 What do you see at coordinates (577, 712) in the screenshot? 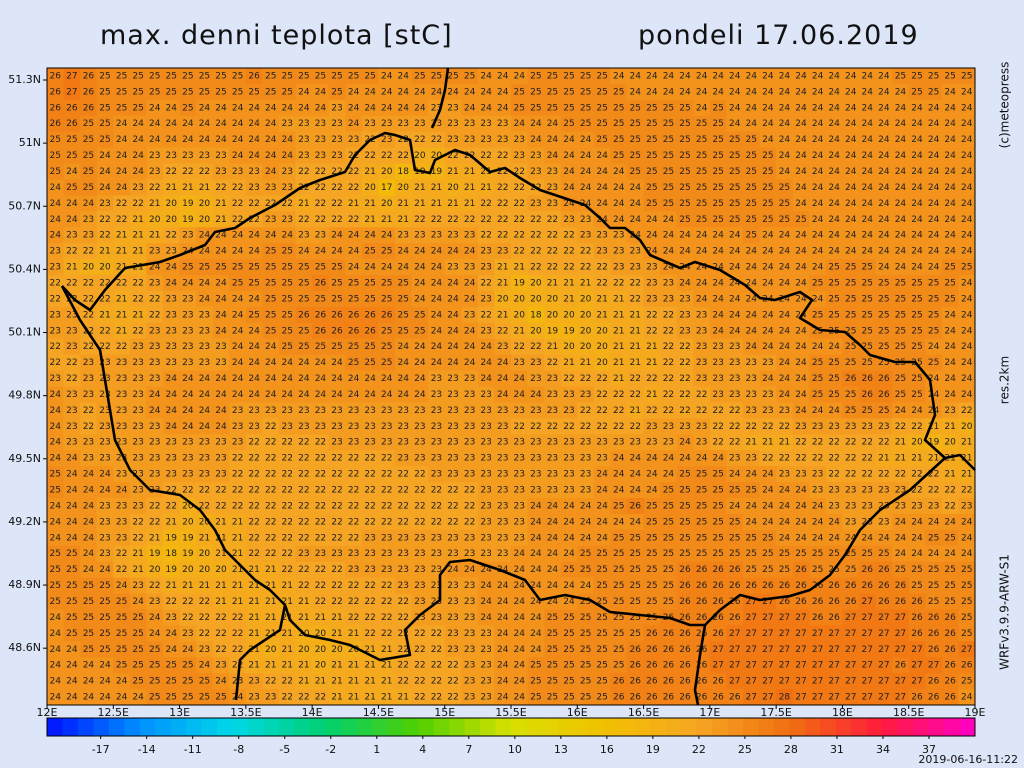
I see `lon-label: 16E` at bounding box center [577, 712].